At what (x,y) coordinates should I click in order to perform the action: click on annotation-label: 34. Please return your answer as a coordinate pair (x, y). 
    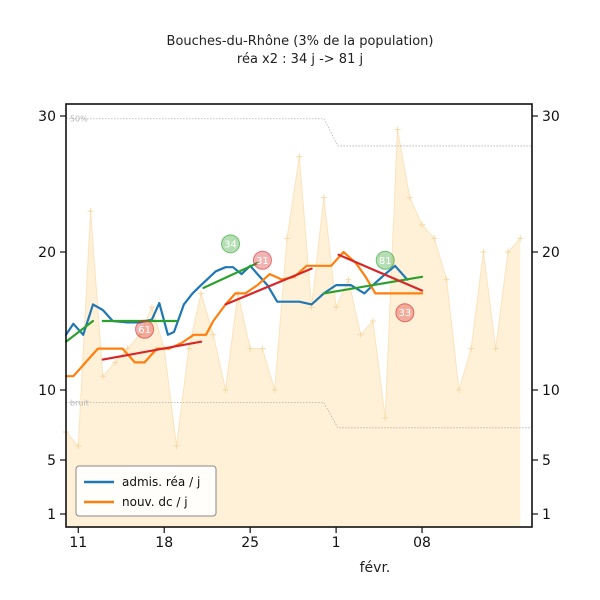
    Looking at the image, I should click on (230, 244).